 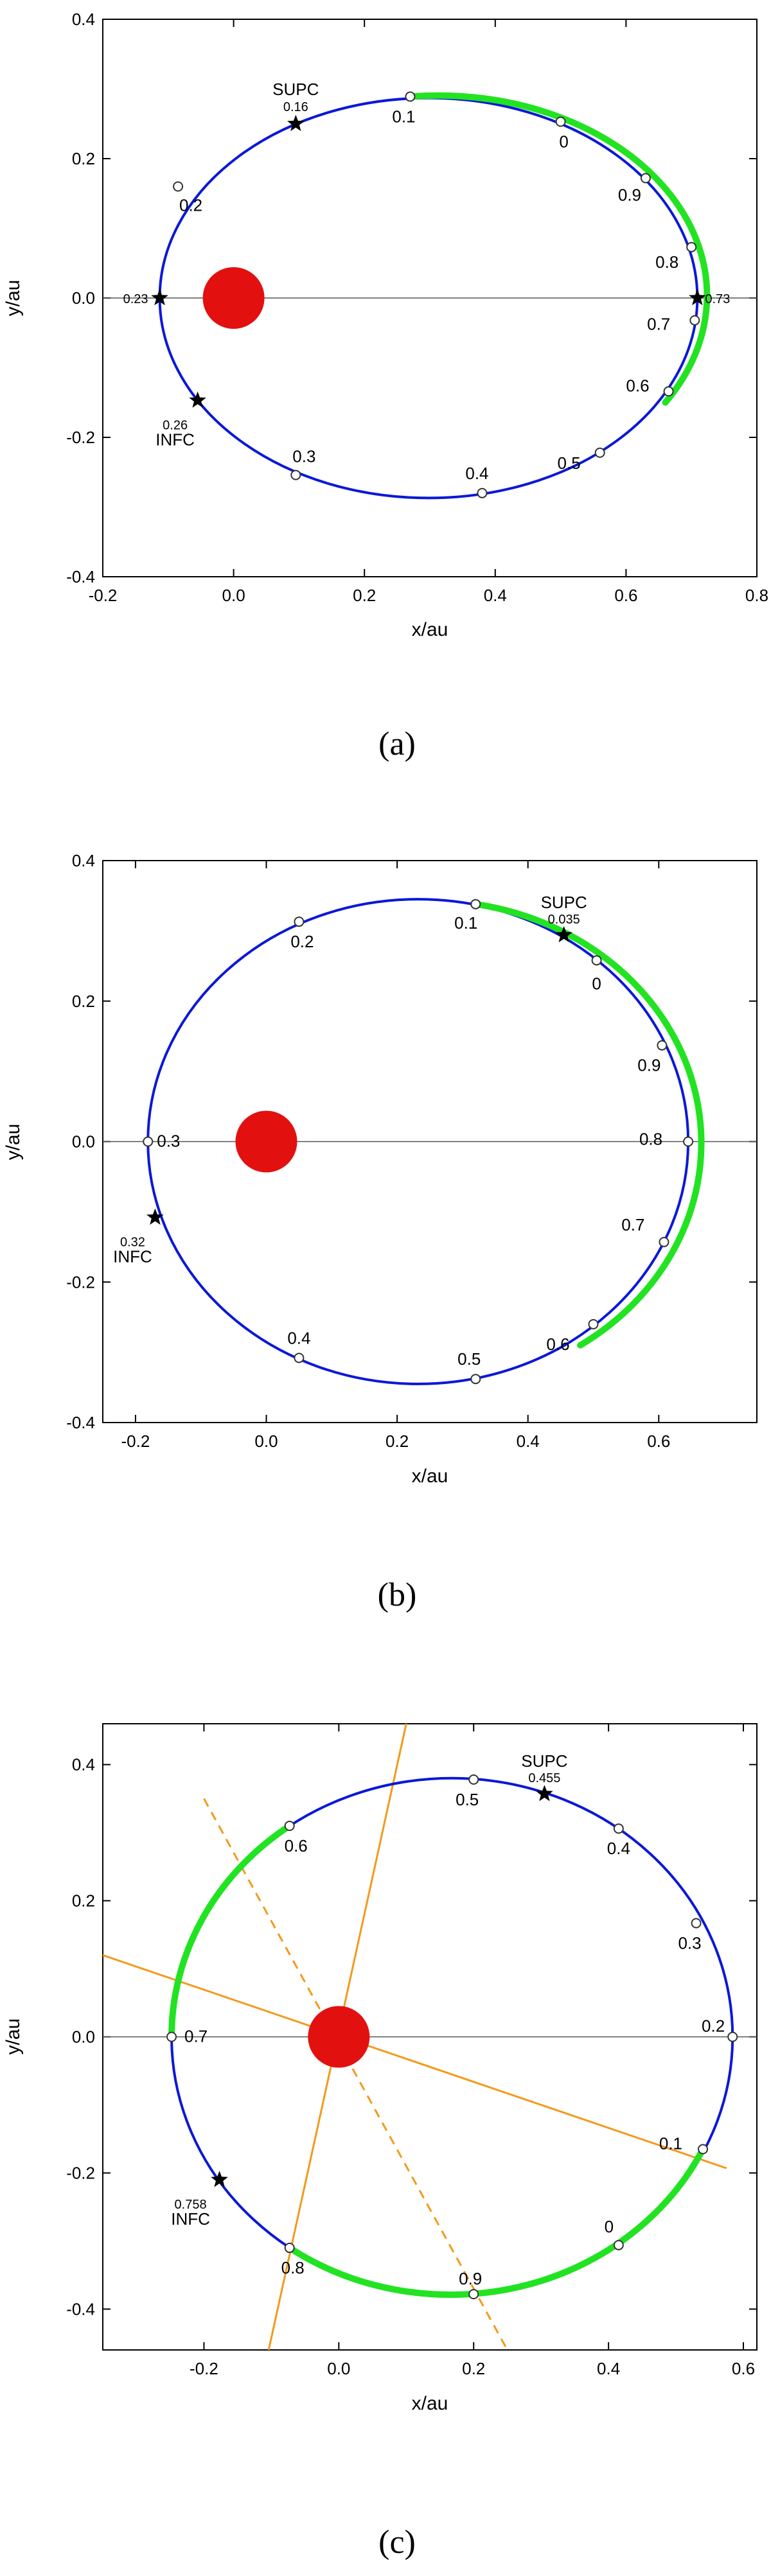 I want to click on highlight-arc-a, so click(x=559, y=249).